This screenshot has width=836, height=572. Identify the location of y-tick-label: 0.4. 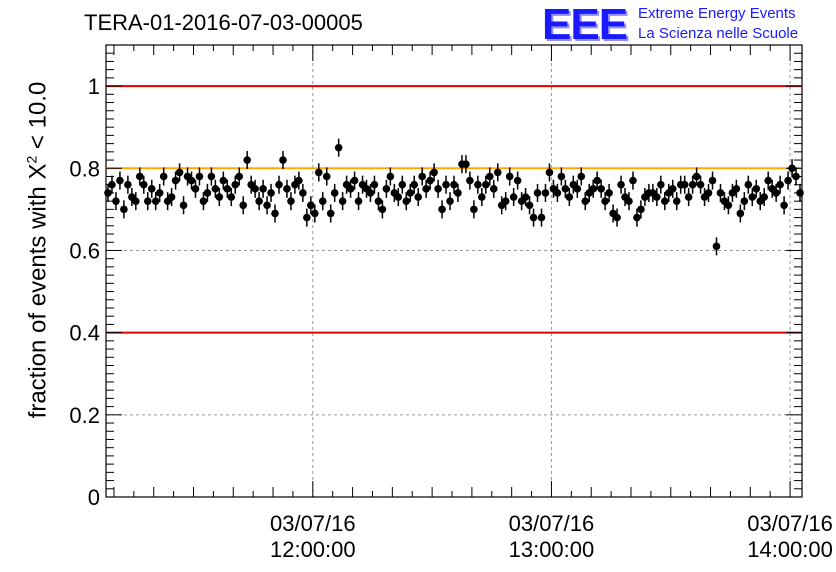
(84, 333).